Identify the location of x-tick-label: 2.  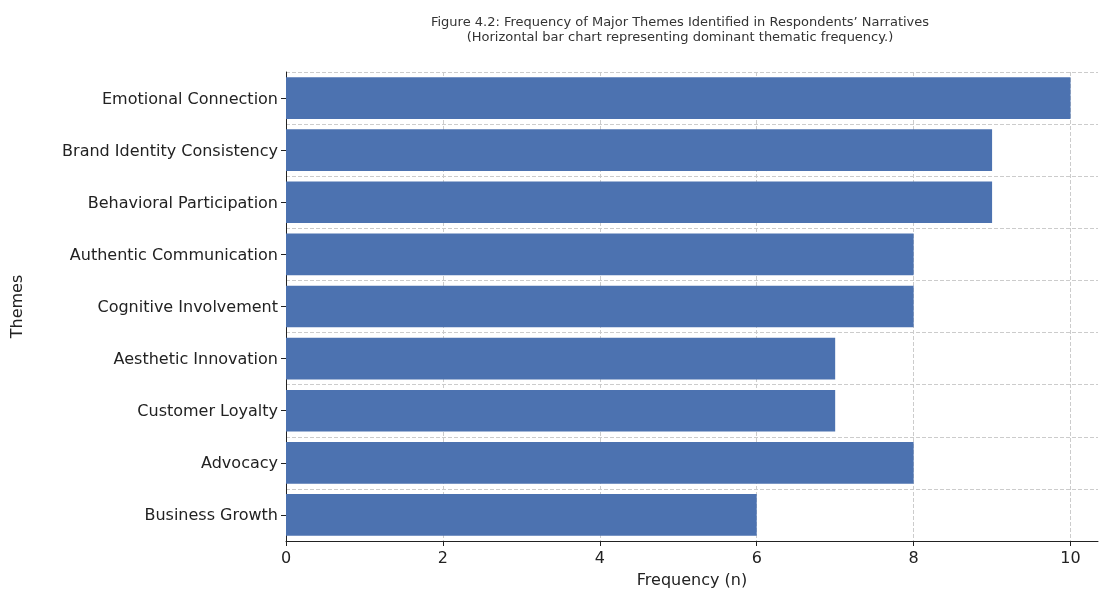
(442, 557).